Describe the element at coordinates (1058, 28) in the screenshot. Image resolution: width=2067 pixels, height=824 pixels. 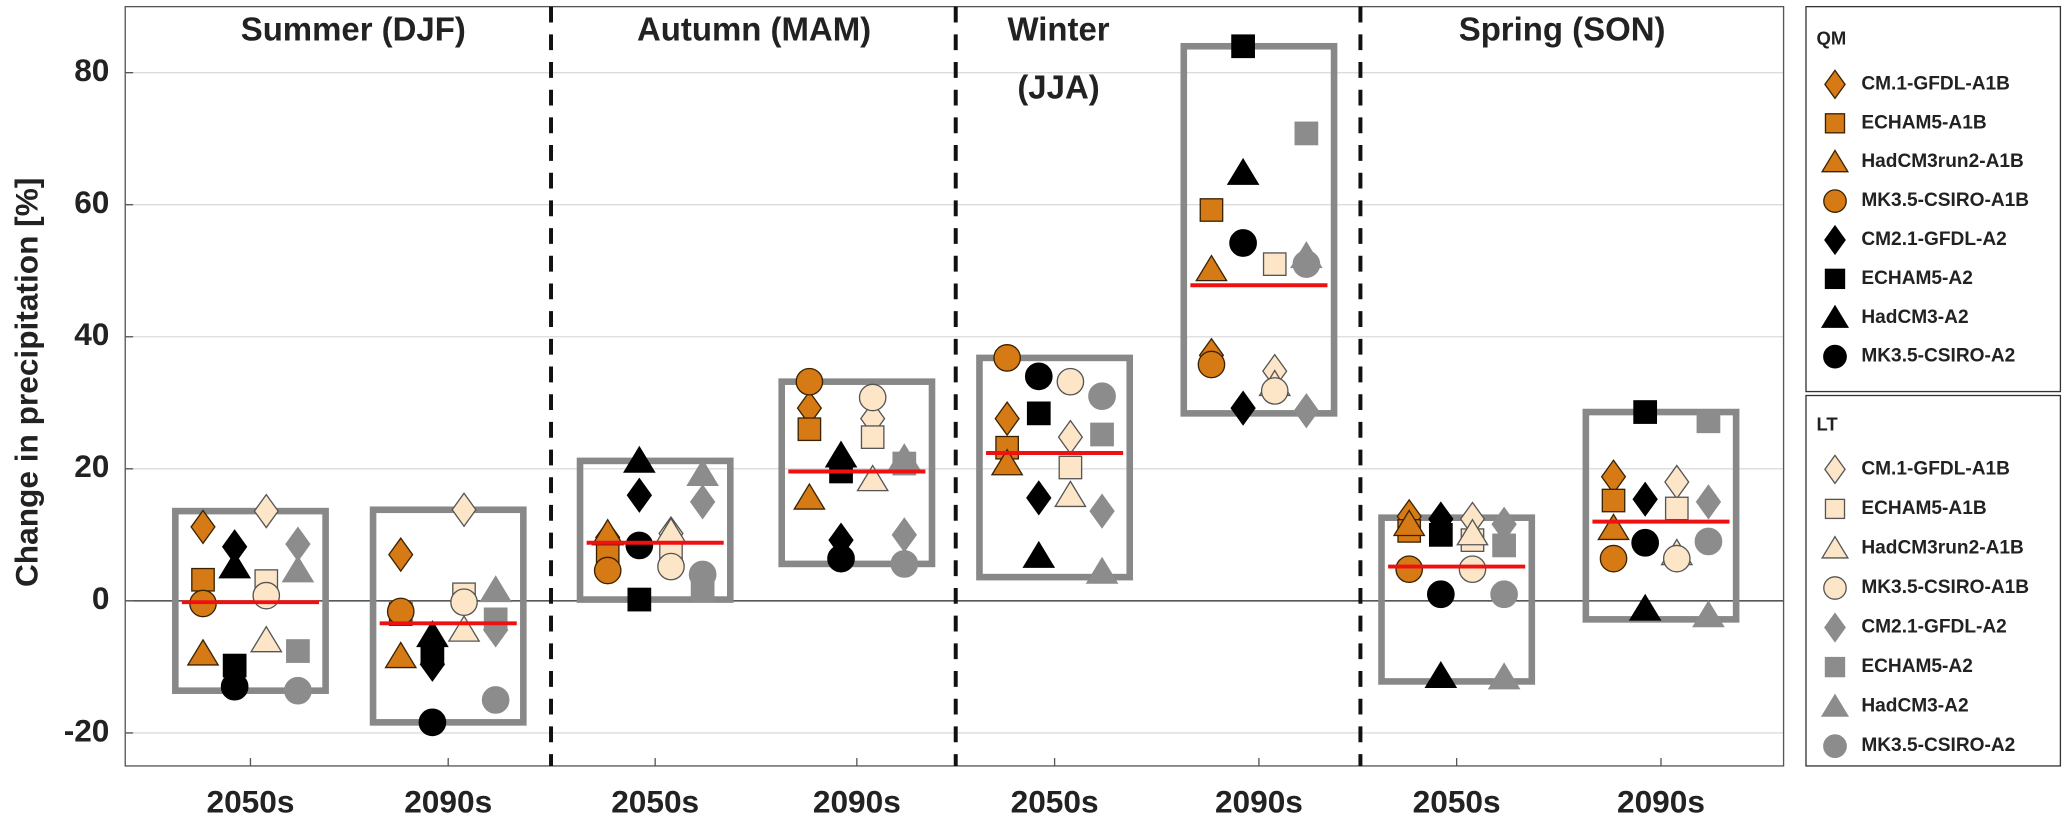
I see `season-title: Winter` at that location.